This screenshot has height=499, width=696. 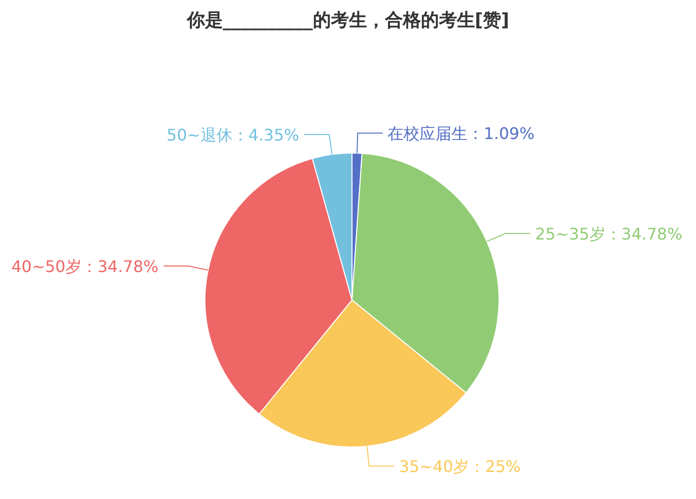 I want to click on chart-title: 你是__________的考生，合格的考生[赞], so click(x=348, y=20).